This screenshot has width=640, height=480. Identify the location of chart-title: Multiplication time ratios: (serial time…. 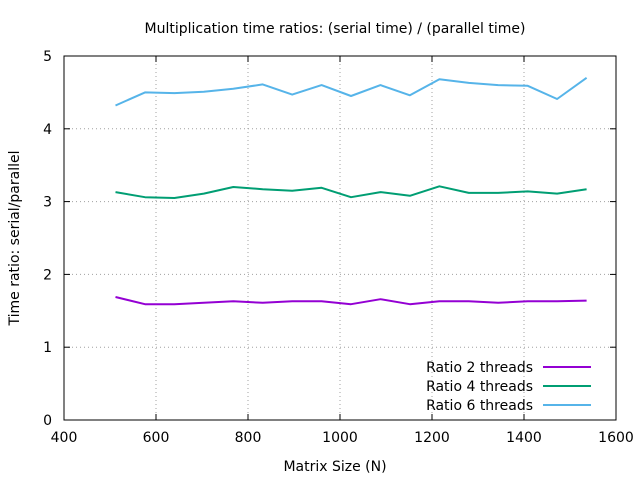
(335, 29).